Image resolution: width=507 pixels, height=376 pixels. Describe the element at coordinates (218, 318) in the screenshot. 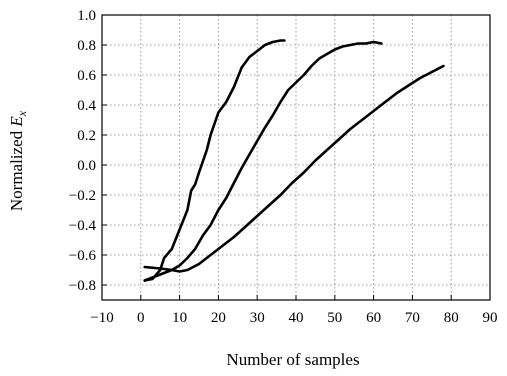

I see `x-tick-label: 20` at that location.